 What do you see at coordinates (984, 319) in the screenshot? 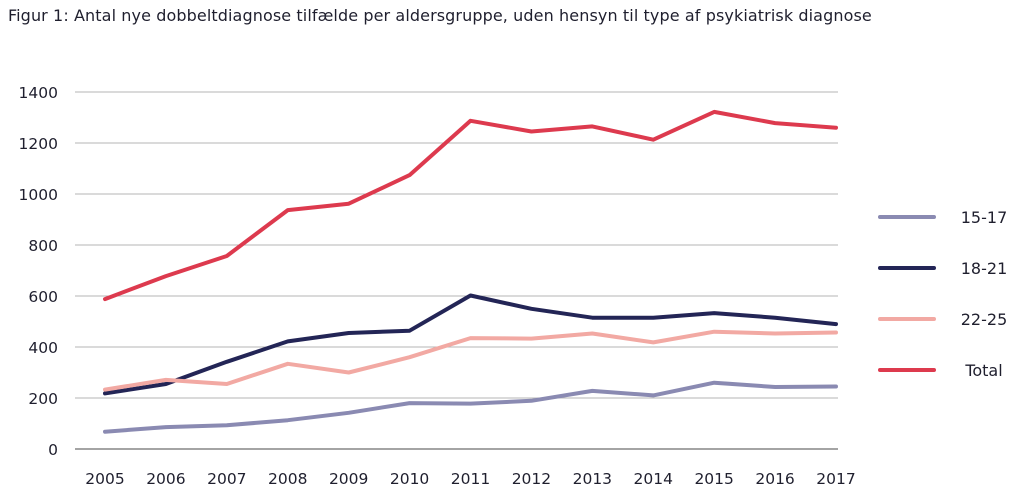
I see `legend-label: 22-25` at bounding box center [984, 319].